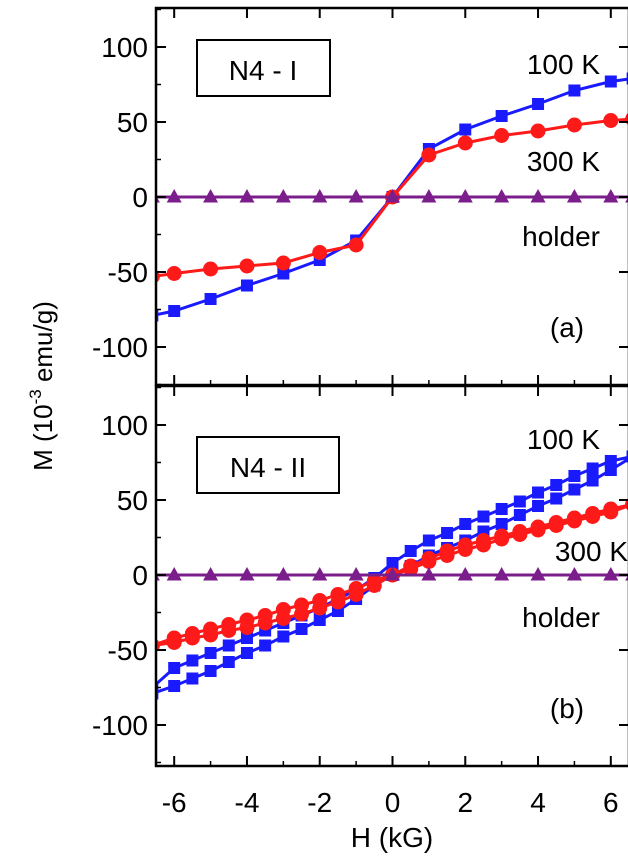  I want to click on panel-b-annotation-300k: 300 K, so click(591, 551).